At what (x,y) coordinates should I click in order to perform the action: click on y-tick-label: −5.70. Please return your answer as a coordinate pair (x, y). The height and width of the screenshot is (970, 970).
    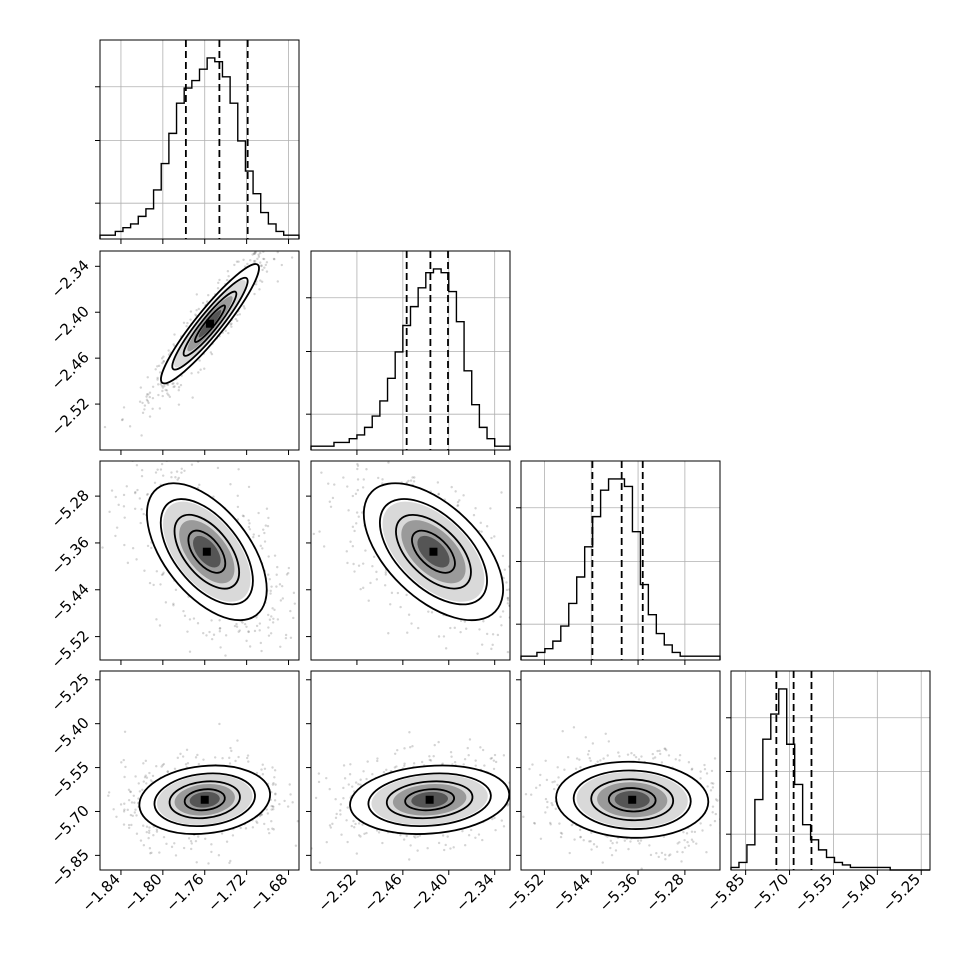
    Looking at the image, I should click on (70, 824).